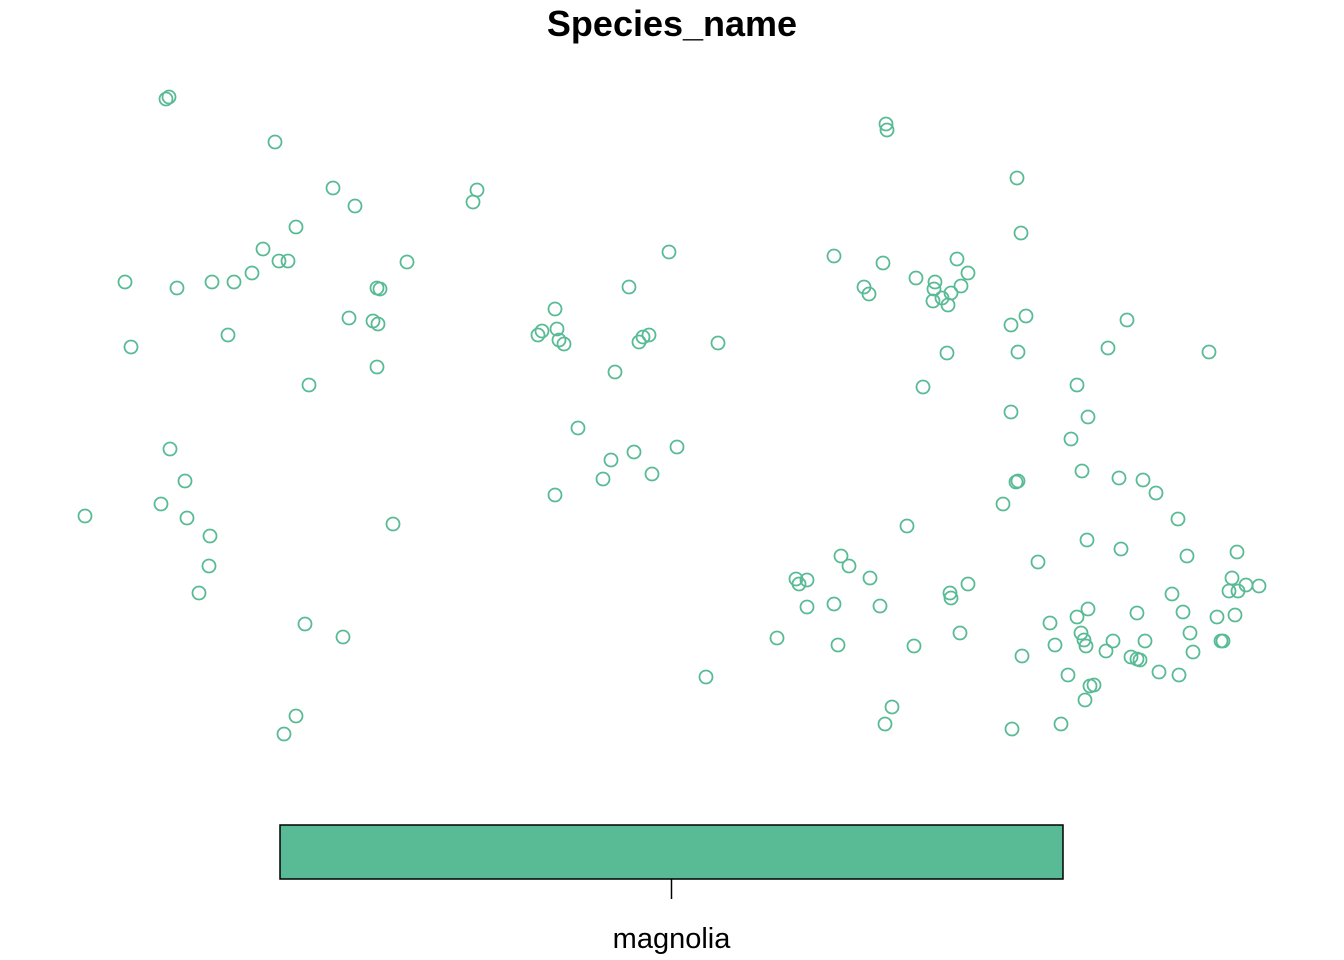  Describe the element at coordinates (671, 889) in the screenshot. I see `legend: magnolia` at that location.